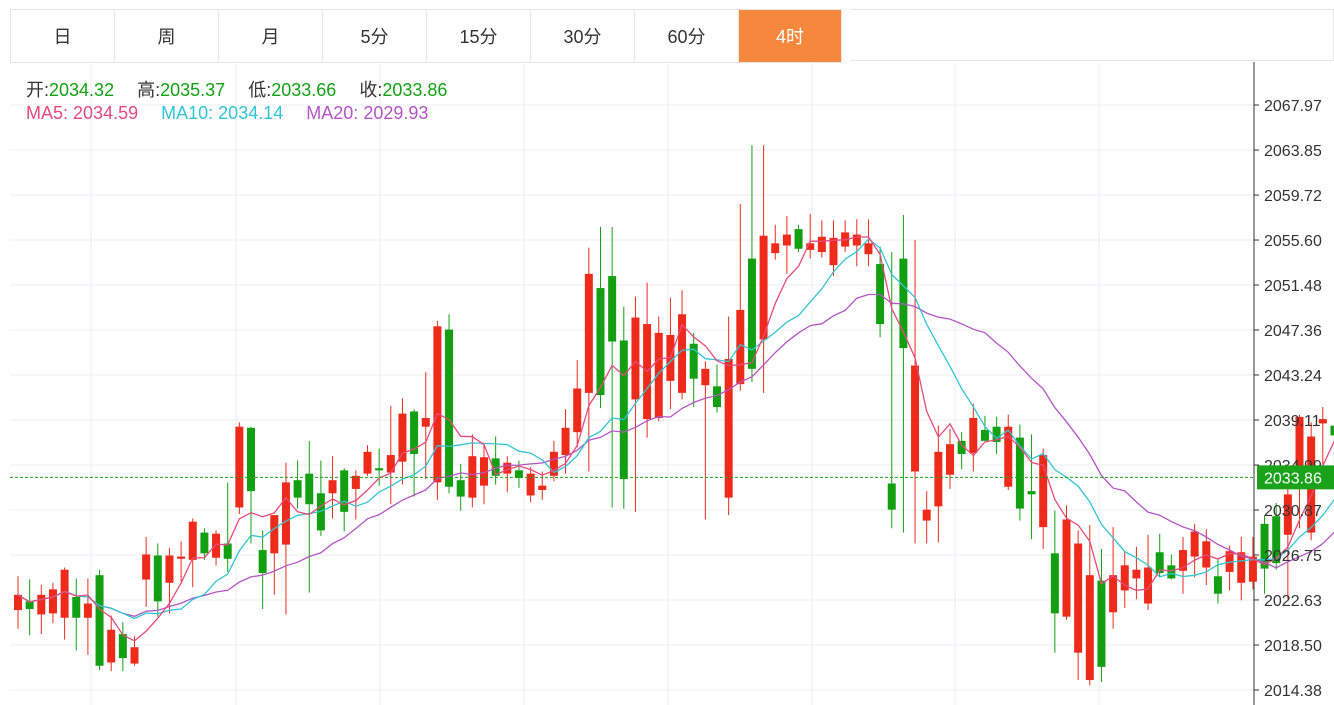  What do you see at coordinates (1293, 286) in the screenshot?
I see `y-tick-label: 2051.48` at bounding box center [1293, 286].